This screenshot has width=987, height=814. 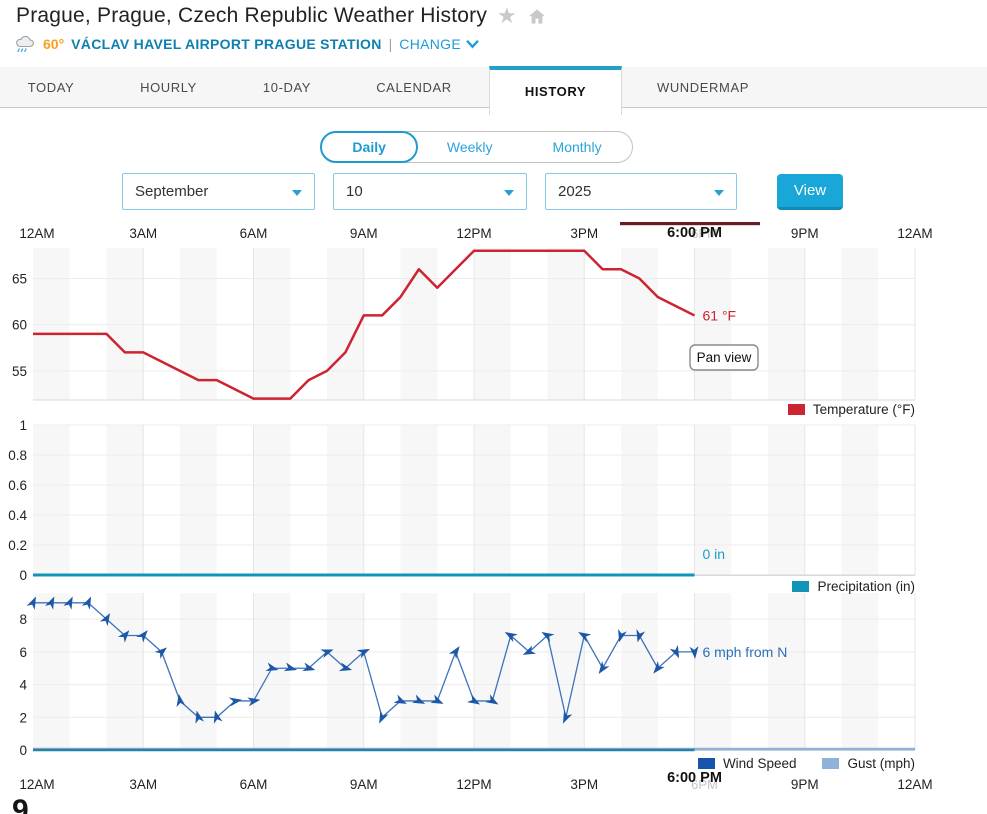 I want to click on temperature-legend: Temperature (°F), so click(x=851, y=409).